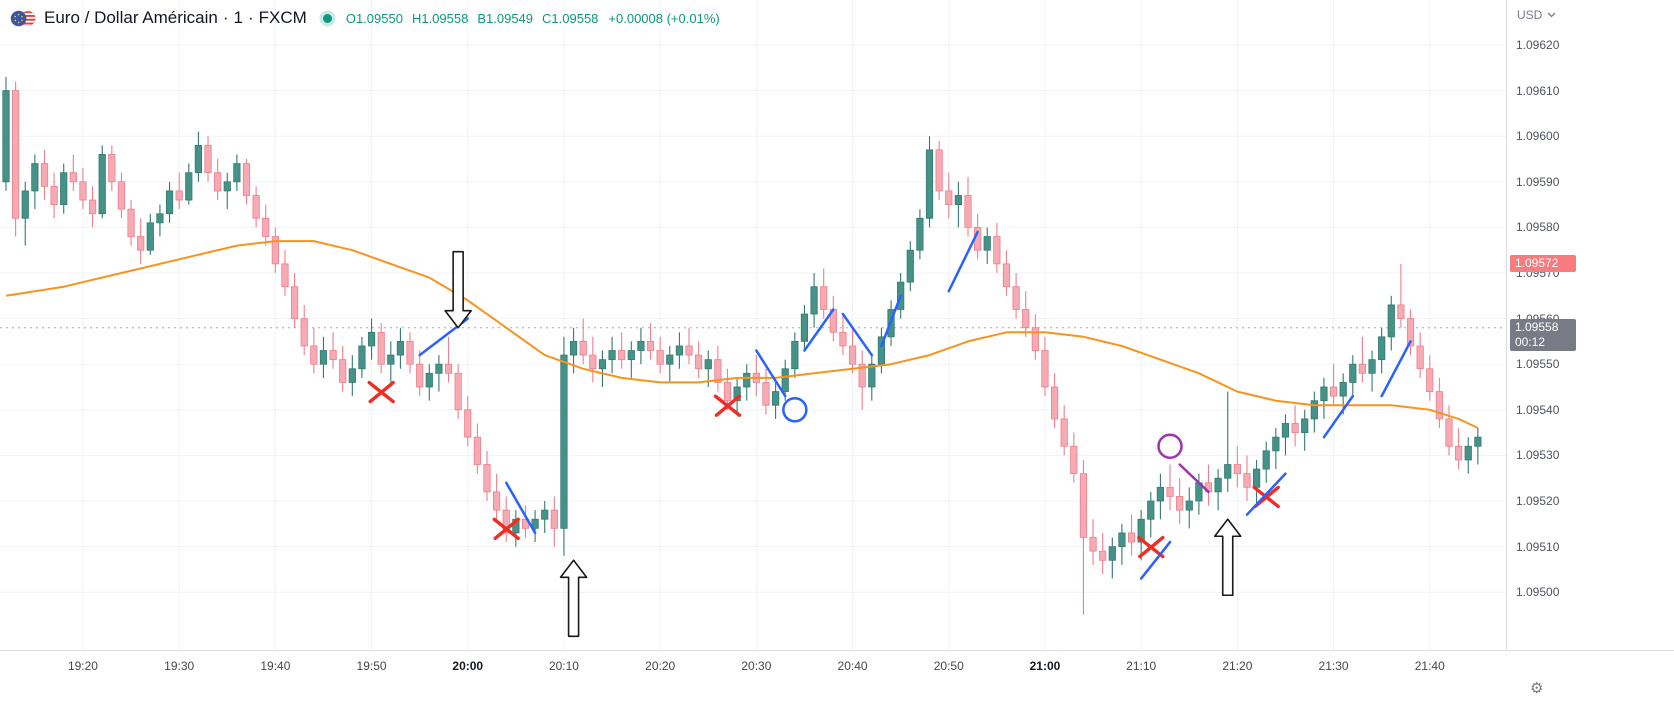 This screenshot has width=1674, height=712. What do you see at coordinates (416, 18) in the screenshot?
I see `high-label: H` at bounding box center [416, 18].